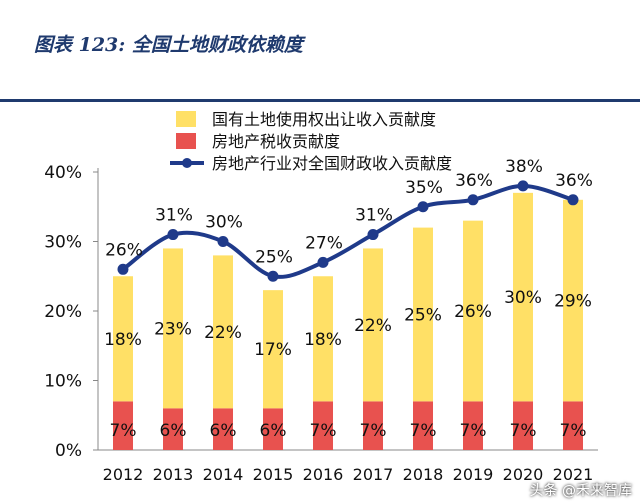  I want to click on watermark: 头条 @禾来智库, so click(580, 491).